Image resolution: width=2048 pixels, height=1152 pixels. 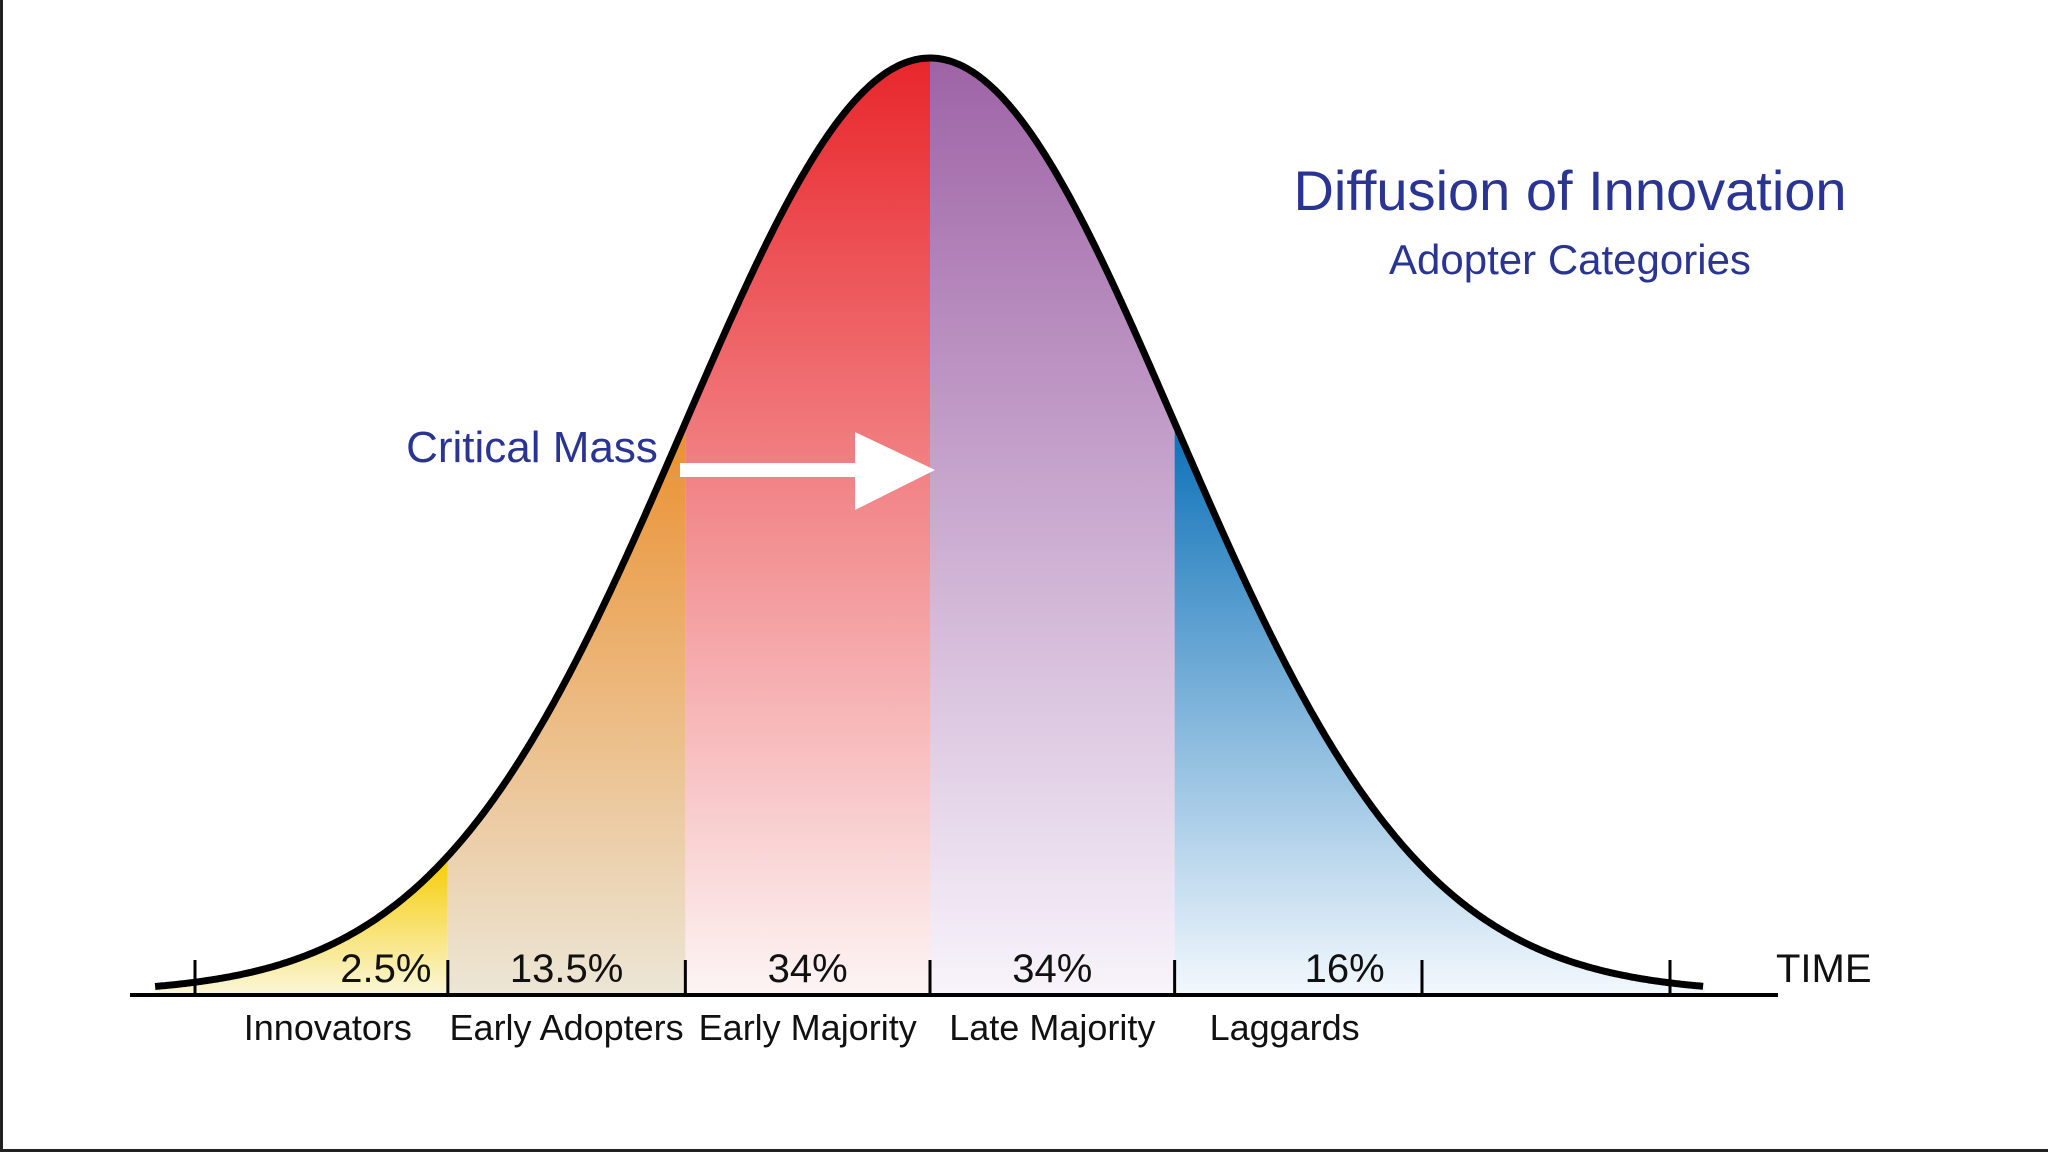 What do you see at coordinates (385, 969) in the screenshot?
I see `segment-percent-label: 2.5%` at bounding box center [385, 969].